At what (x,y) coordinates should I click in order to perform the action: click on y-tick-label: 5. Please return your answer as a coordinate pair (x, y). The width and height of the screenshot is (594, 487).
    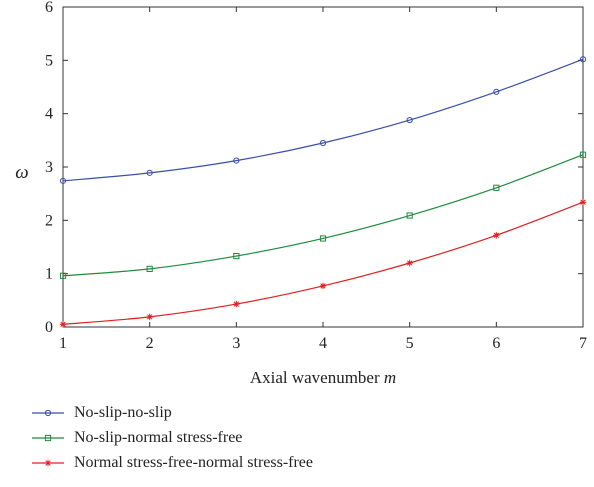
    Looking at the image, I should click on (49, 60).